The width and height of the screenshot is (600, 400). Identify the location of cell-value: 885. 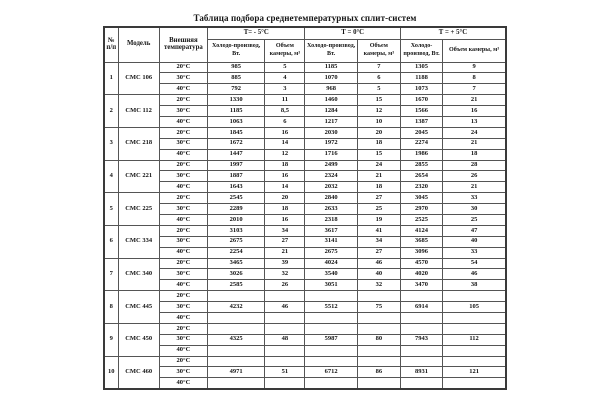
(236, 78).